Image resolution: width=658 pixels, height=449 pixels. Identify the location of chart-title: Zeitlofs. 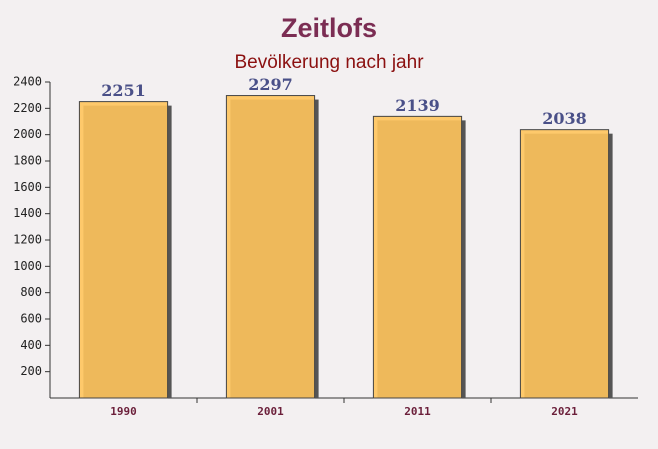
(329, 28).